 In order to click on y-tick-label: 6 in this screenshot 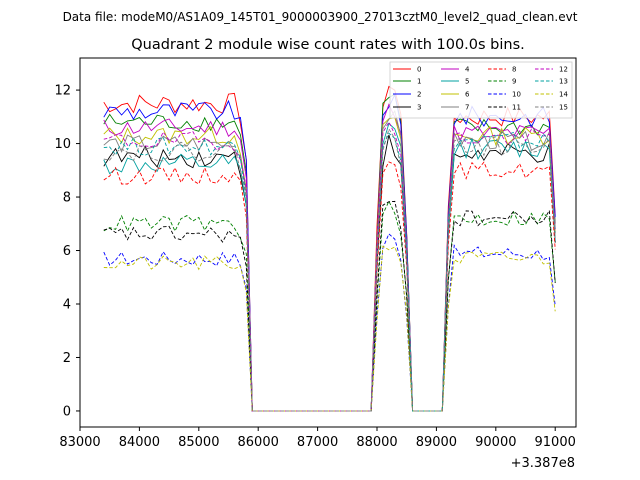, I will do `click(67, 251)`.